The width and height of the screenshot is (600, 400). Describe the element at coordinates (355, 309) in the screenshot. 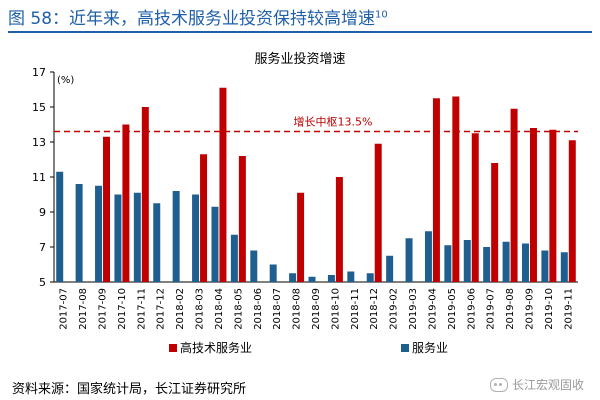

I see `x-tick-label: 2018-11` at that location.